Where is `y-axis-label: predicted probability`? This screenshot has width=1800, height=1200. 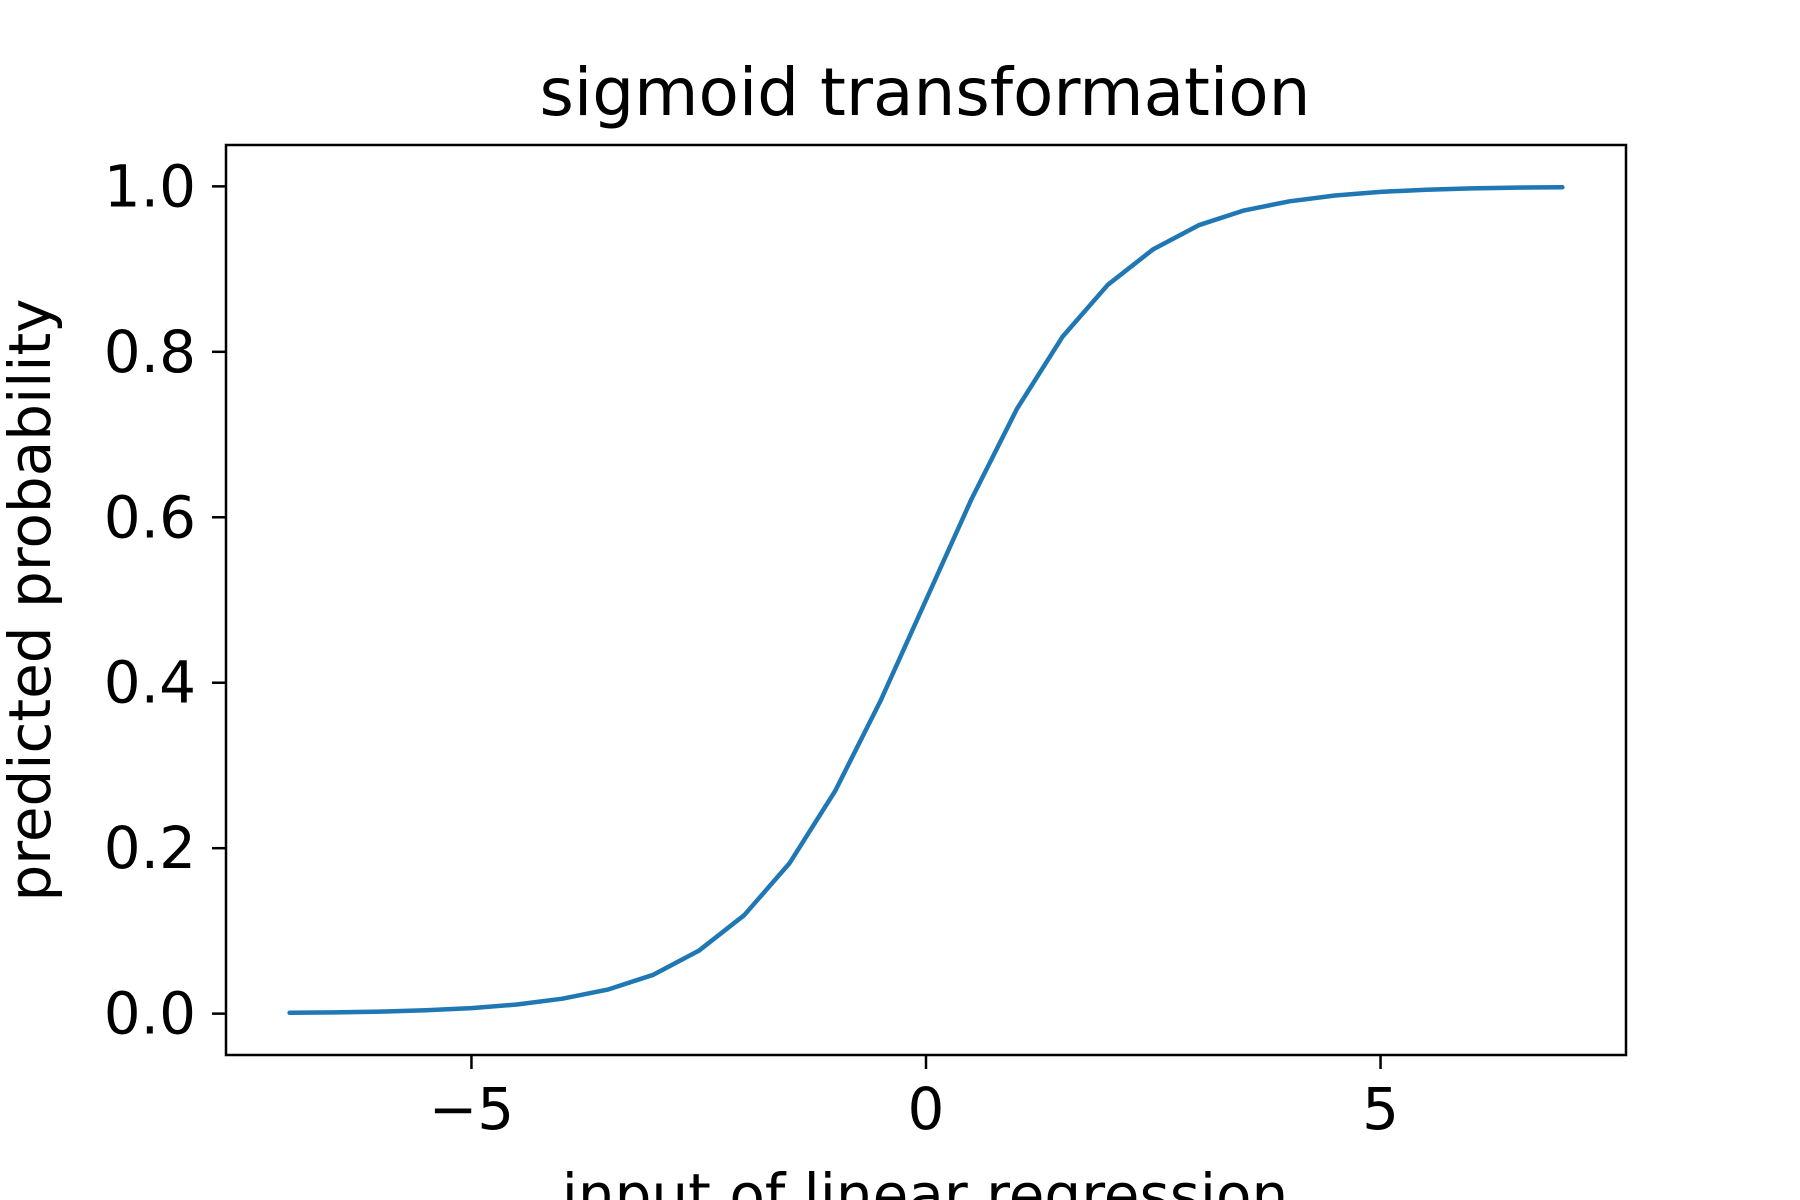 y-axis-label: predicted probability is located at coordinates (32, 599).